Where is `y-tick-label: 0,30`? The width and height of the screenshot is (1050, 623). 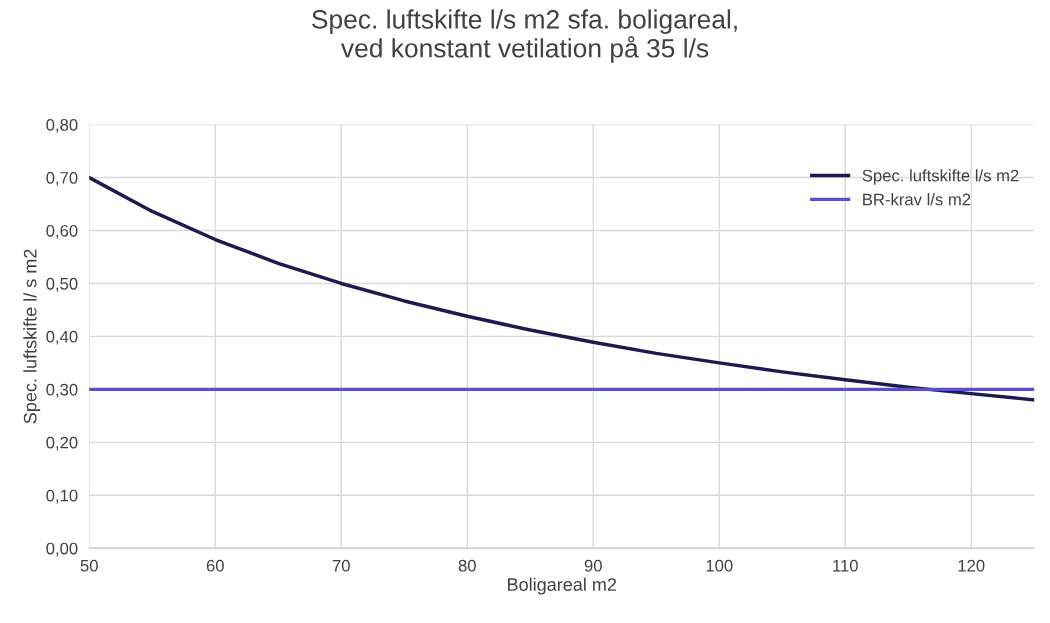 y-tick-label: 0,30 is located at coordinates (62, 390).